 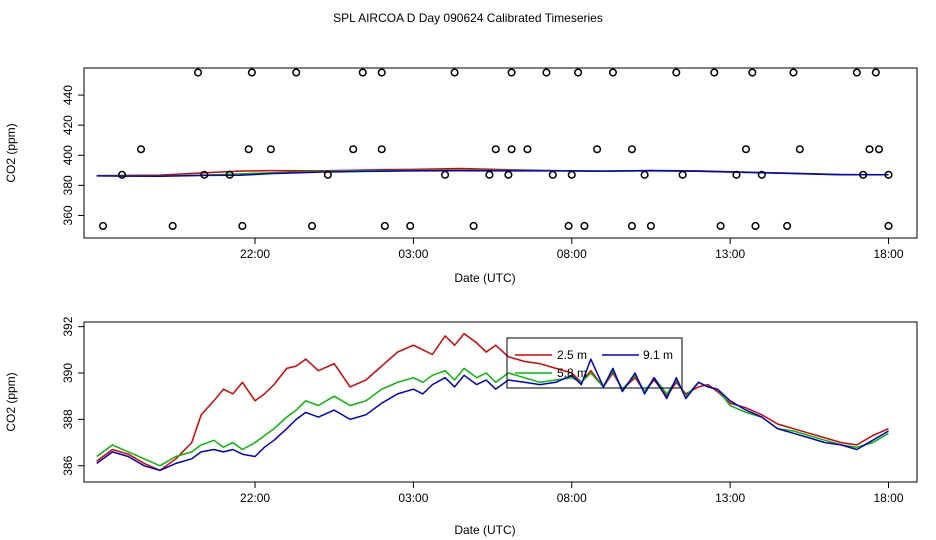 I want to click on top-y-tick-label: 380, so click(x=68, y=185).